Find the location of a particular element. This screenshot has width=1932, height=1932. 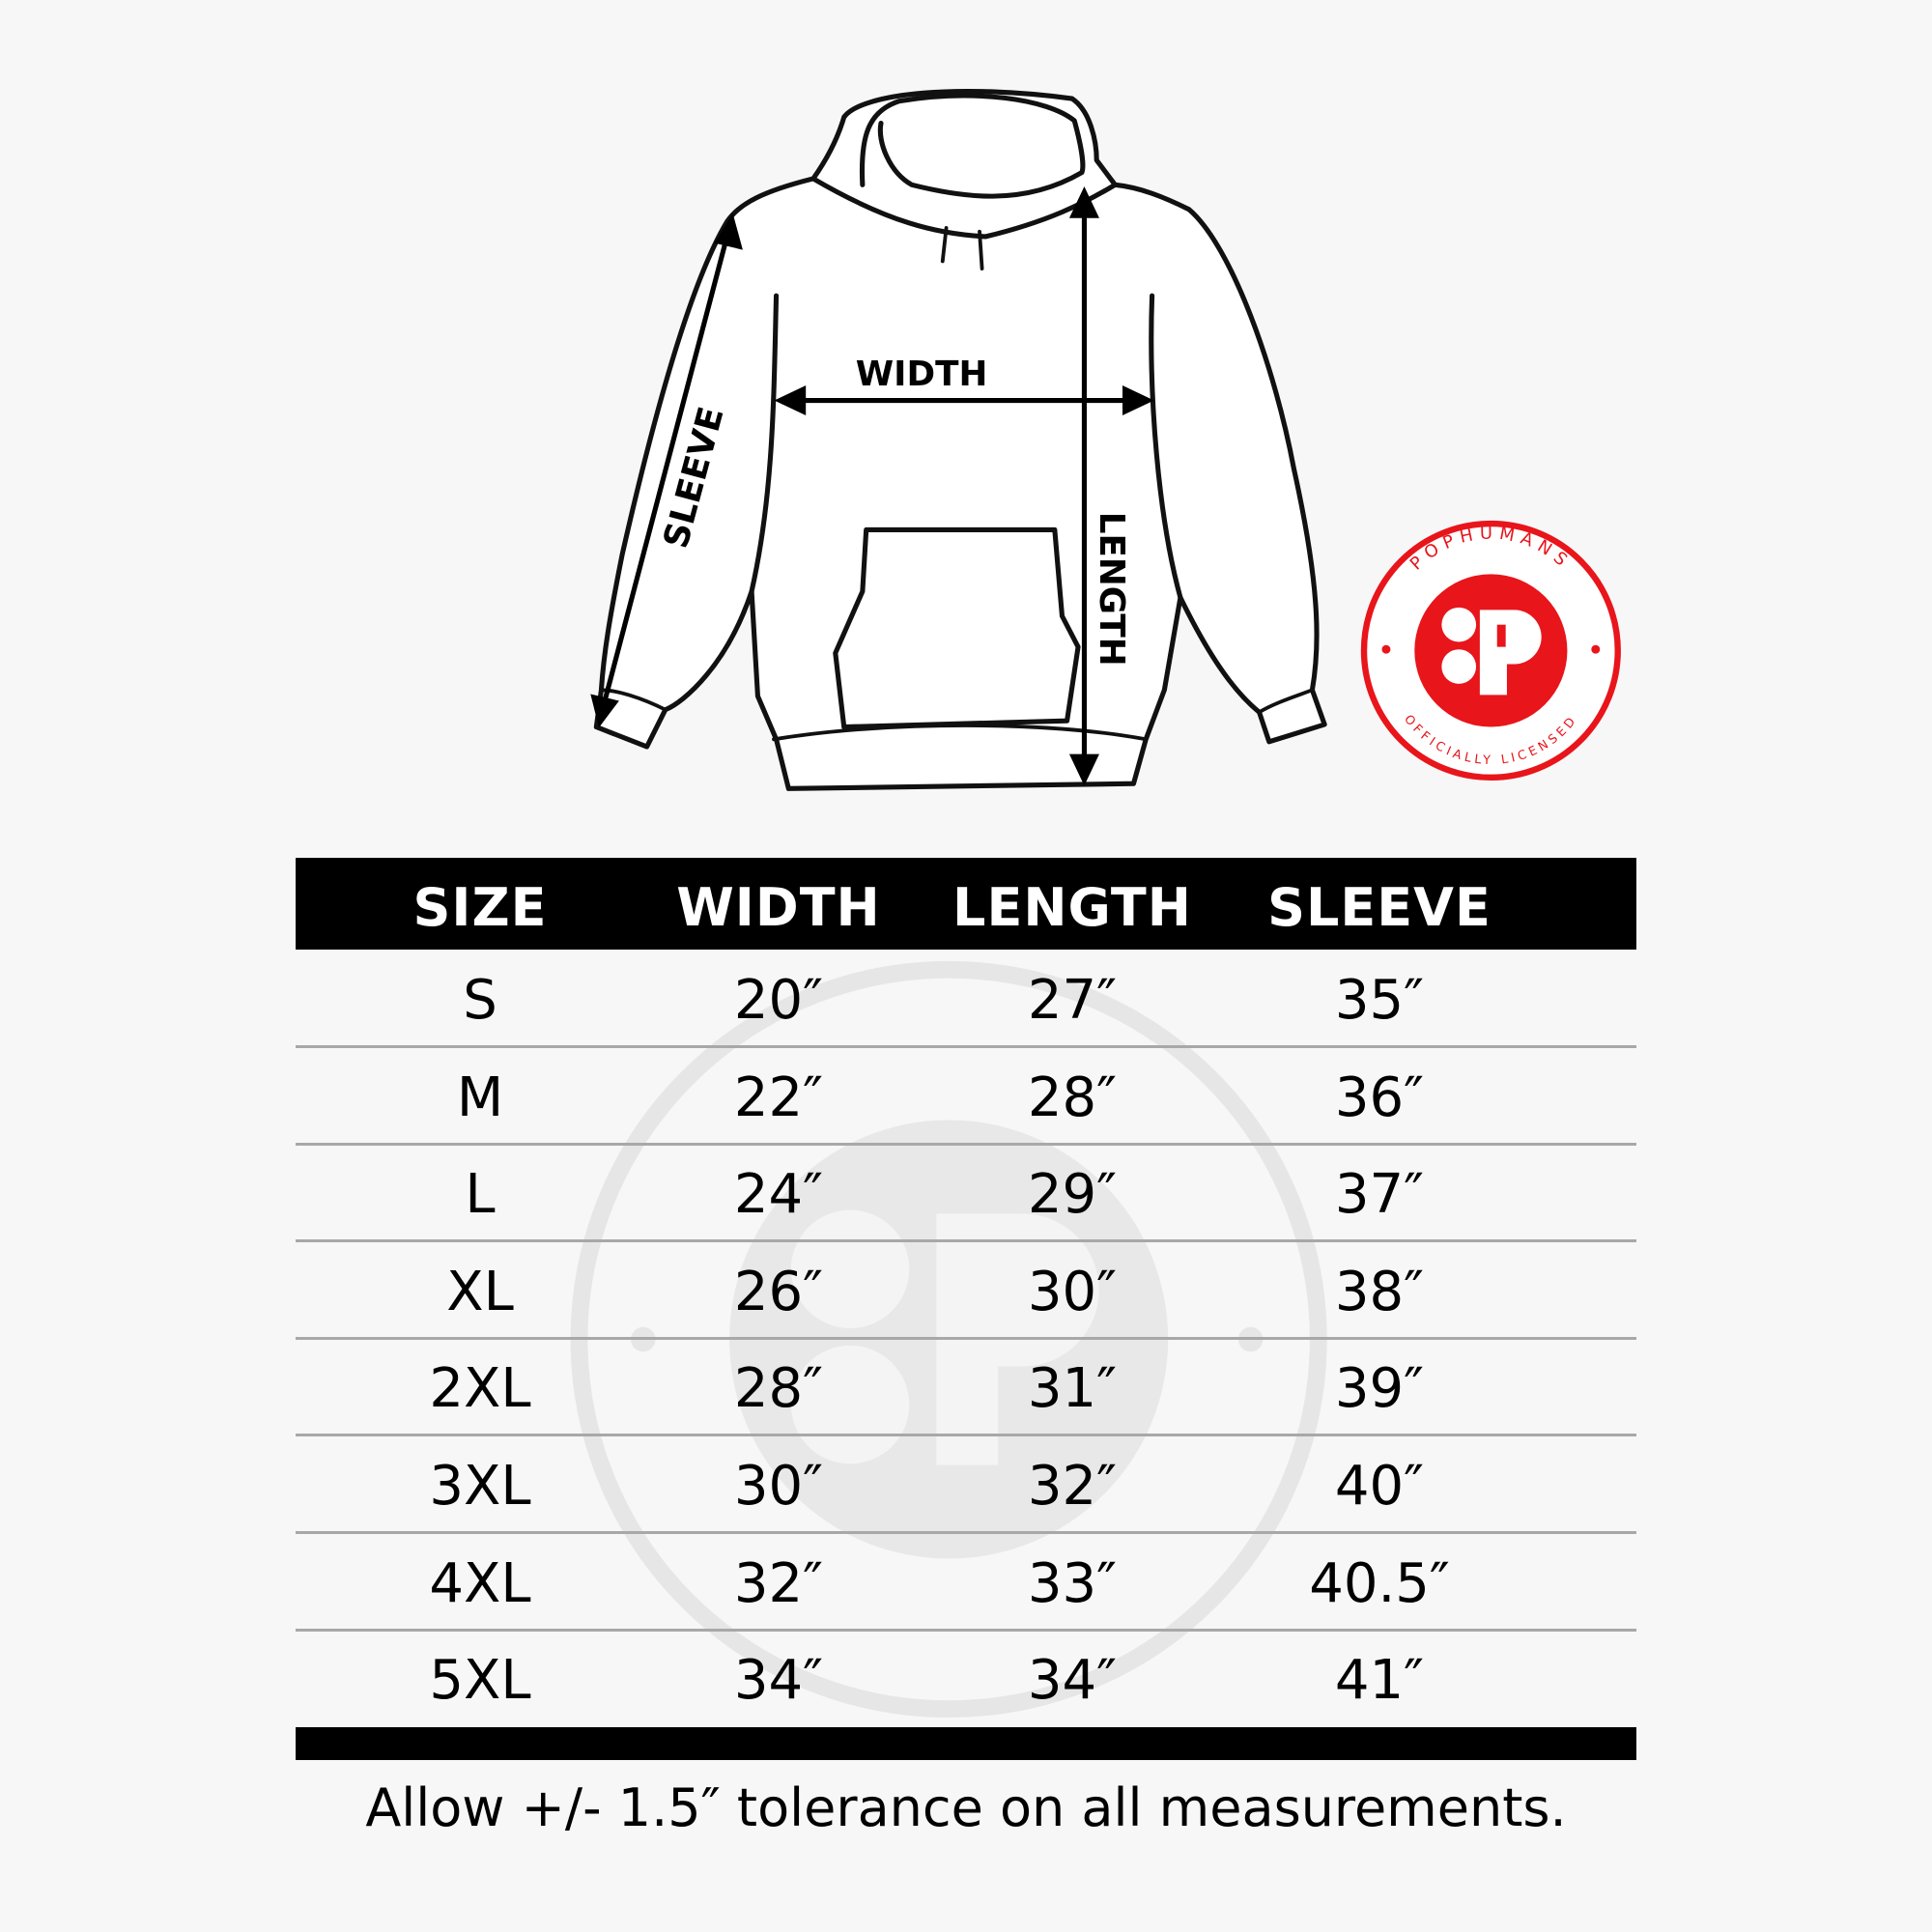

cell-size: S is located at coordinates (480, 1000).